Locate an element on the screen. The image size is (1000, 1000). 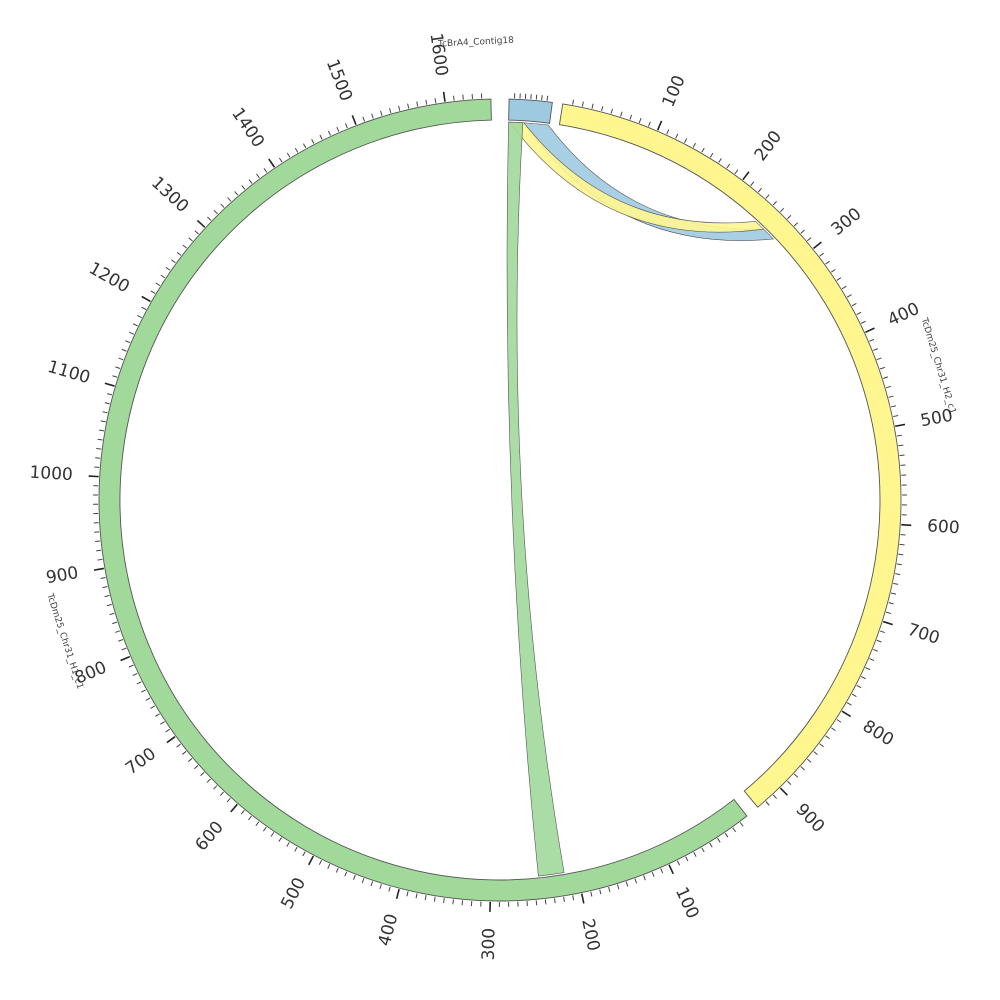
tick-label: 1100 is located at coordinates (68, 372).